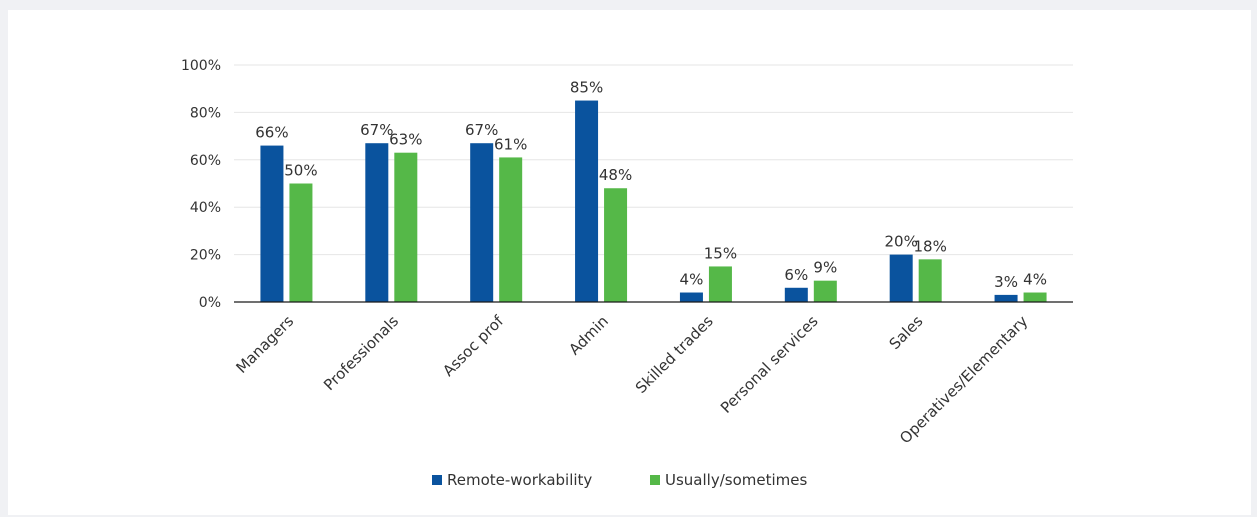  What do you see at coordinates (205, 256) in the screenshot?
I see `y-tick-label: 20%` at bounding box center [205, 256].